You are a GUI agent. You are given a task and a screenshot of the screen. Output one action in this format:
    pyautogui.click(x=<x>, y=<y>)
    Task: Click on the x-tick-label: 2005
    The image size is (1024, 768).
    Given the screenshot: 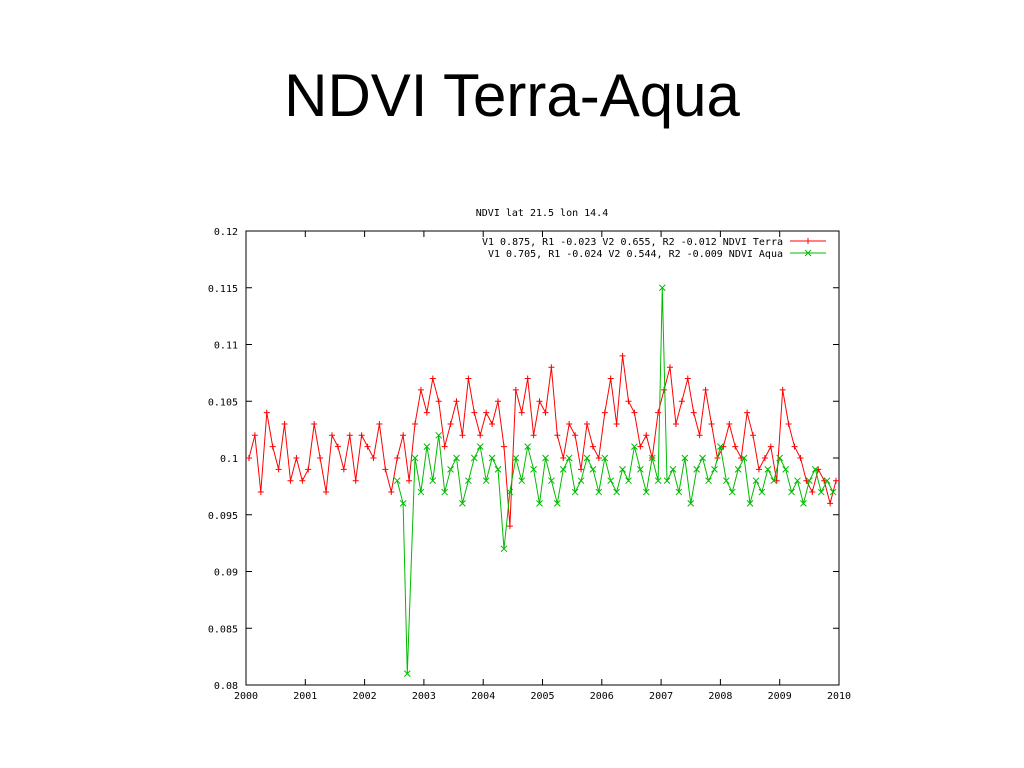 What is the action you would take?
    pyautogui.click(x=542, y=696)
    